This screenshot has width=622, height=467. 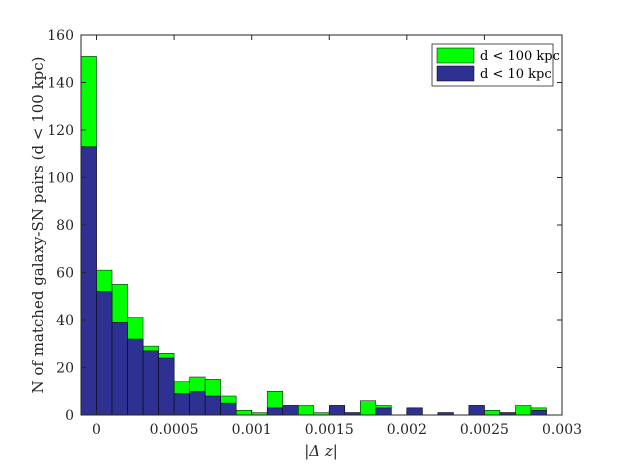 What do you see at coordinates (321, 451) in the screenshot?
I see `x-axis-label: |Δ z|` at bounding box center [321, 451].